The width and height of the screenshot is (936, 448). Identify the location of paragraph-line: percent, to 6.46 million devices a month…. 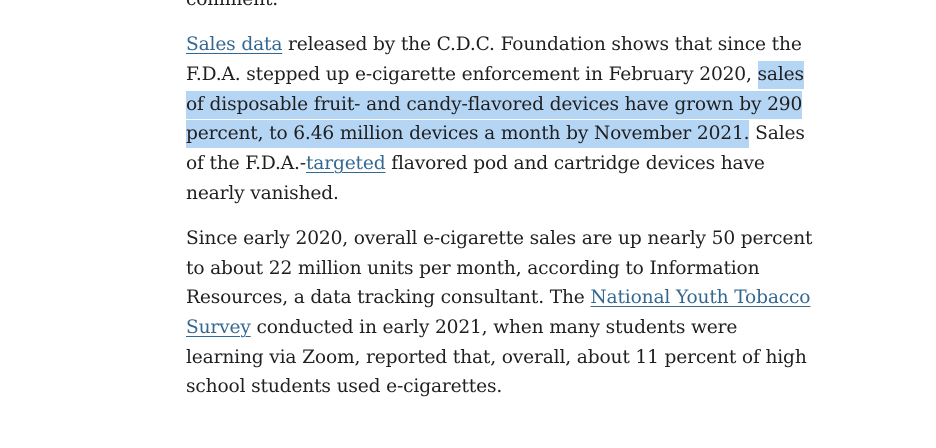
(495, 134).